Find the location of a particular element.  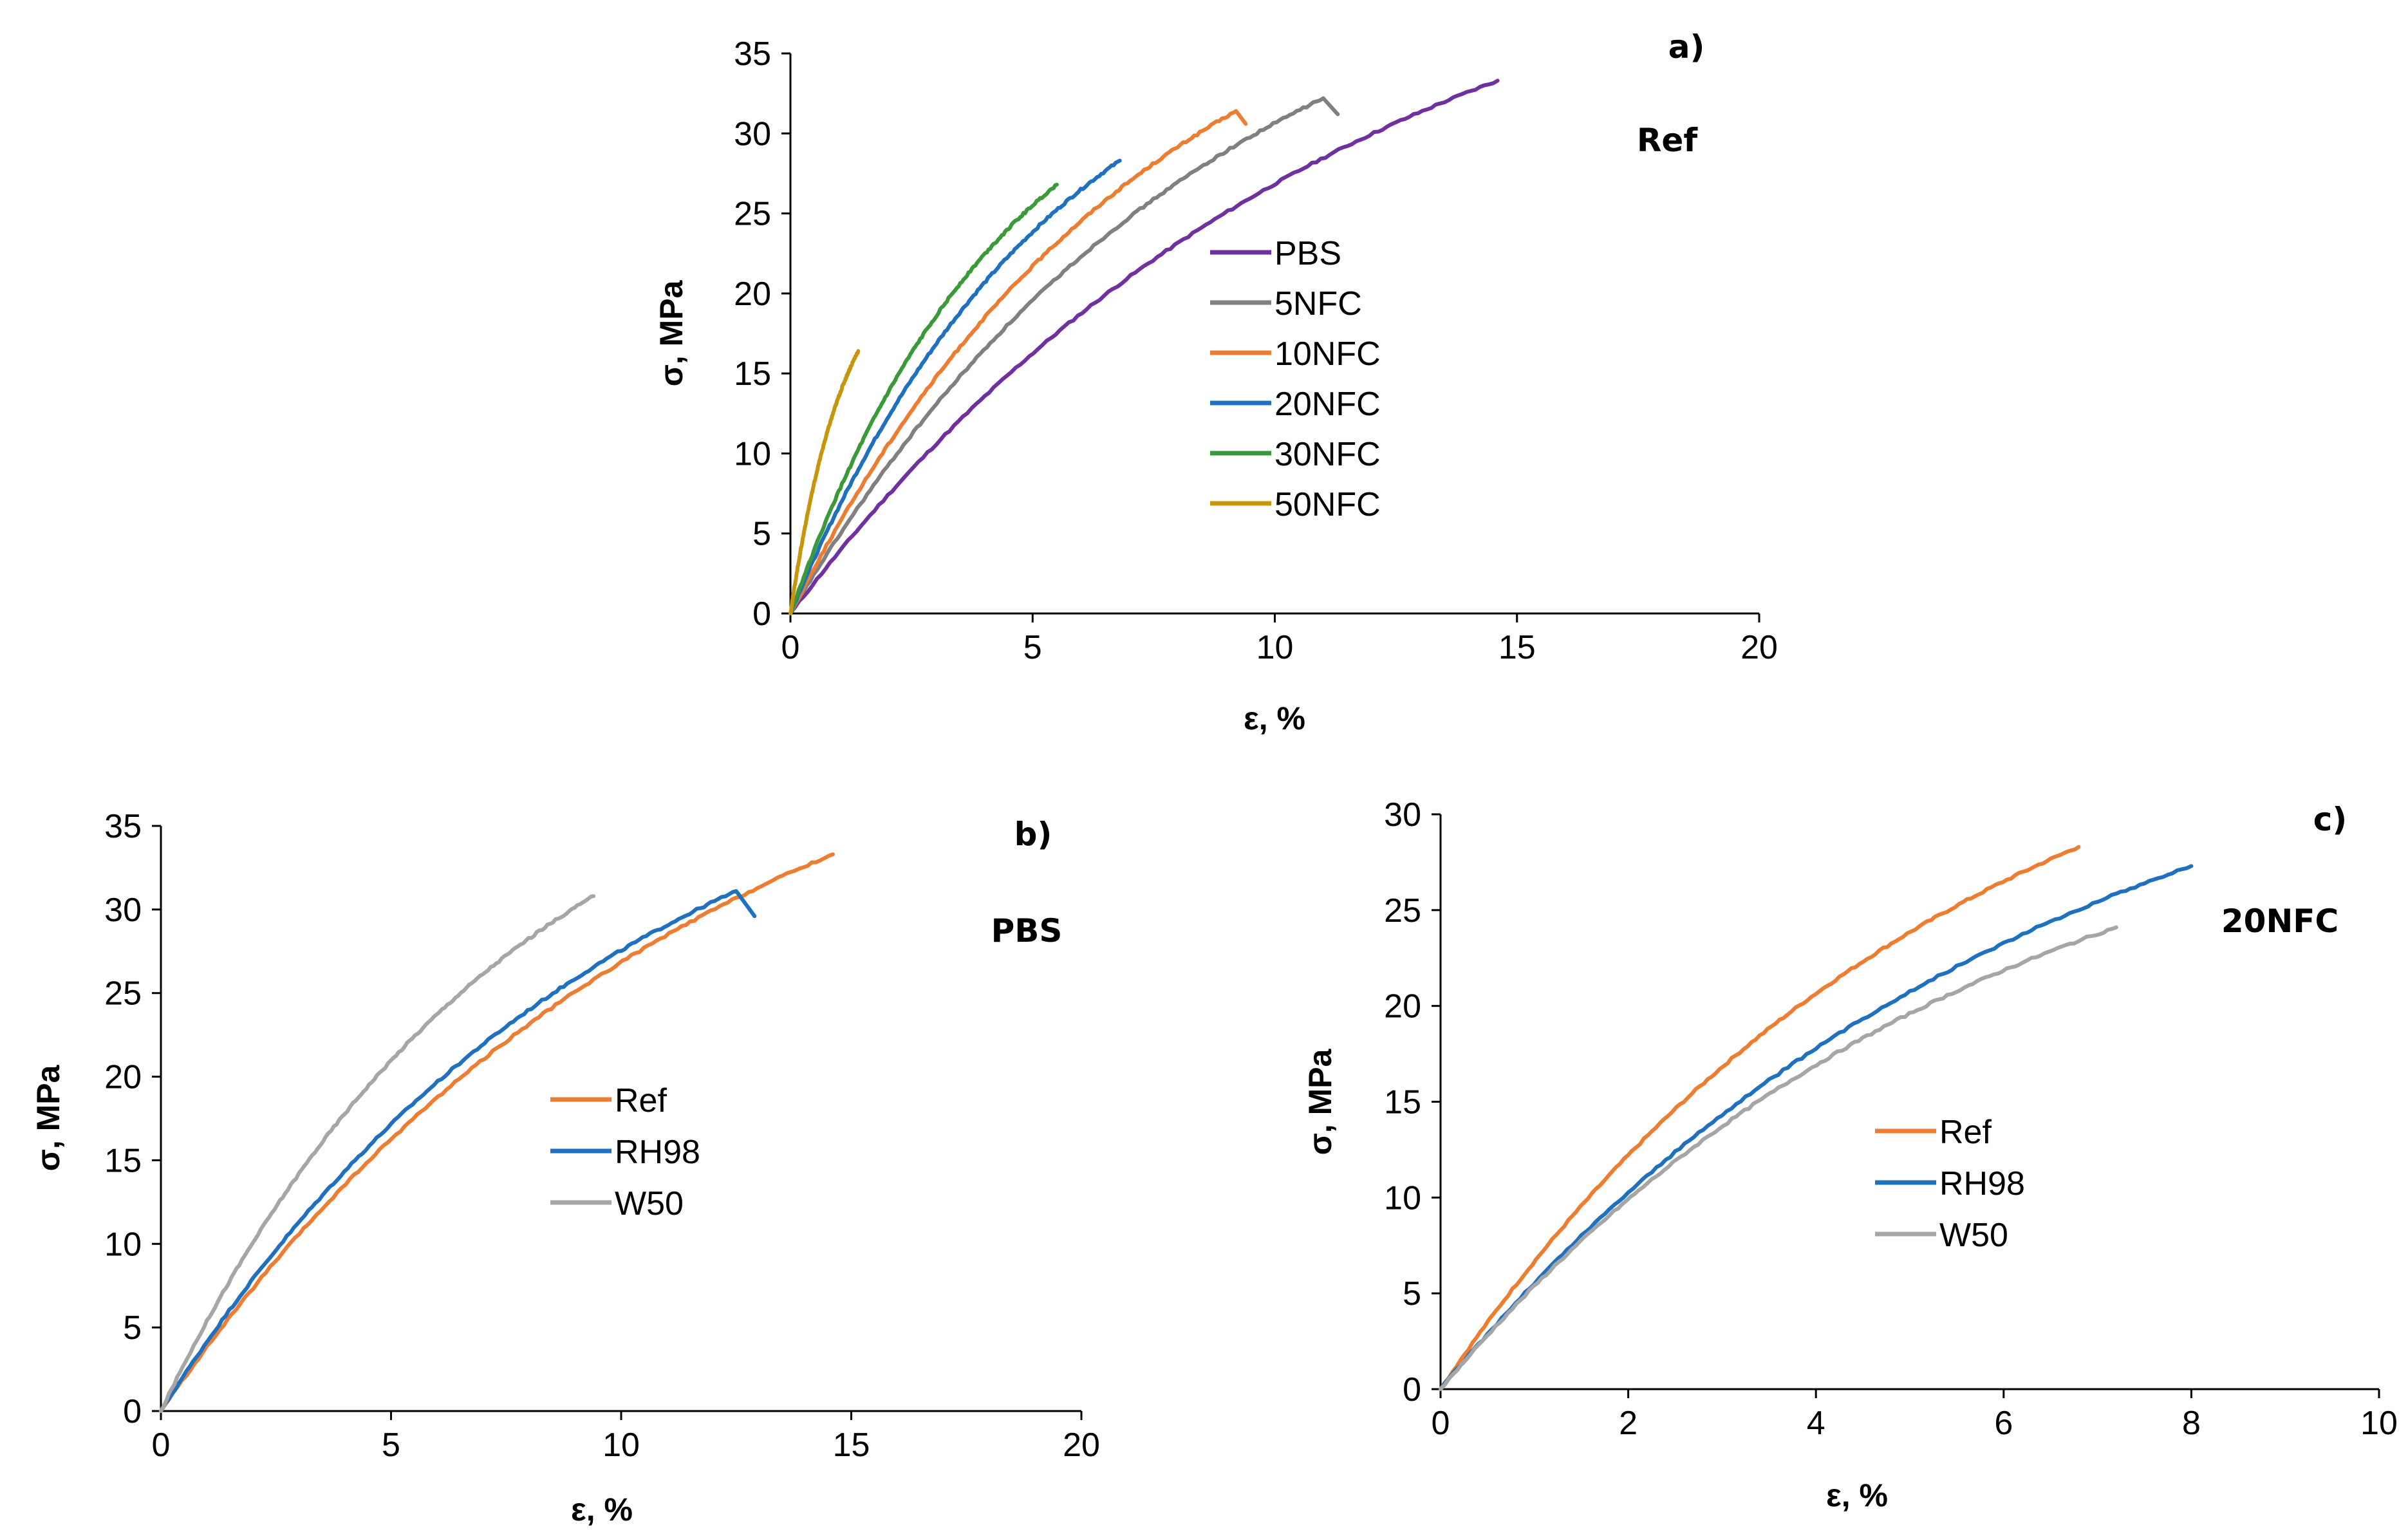

legend-label: 5NFC is located at coordinates (1318, 304).